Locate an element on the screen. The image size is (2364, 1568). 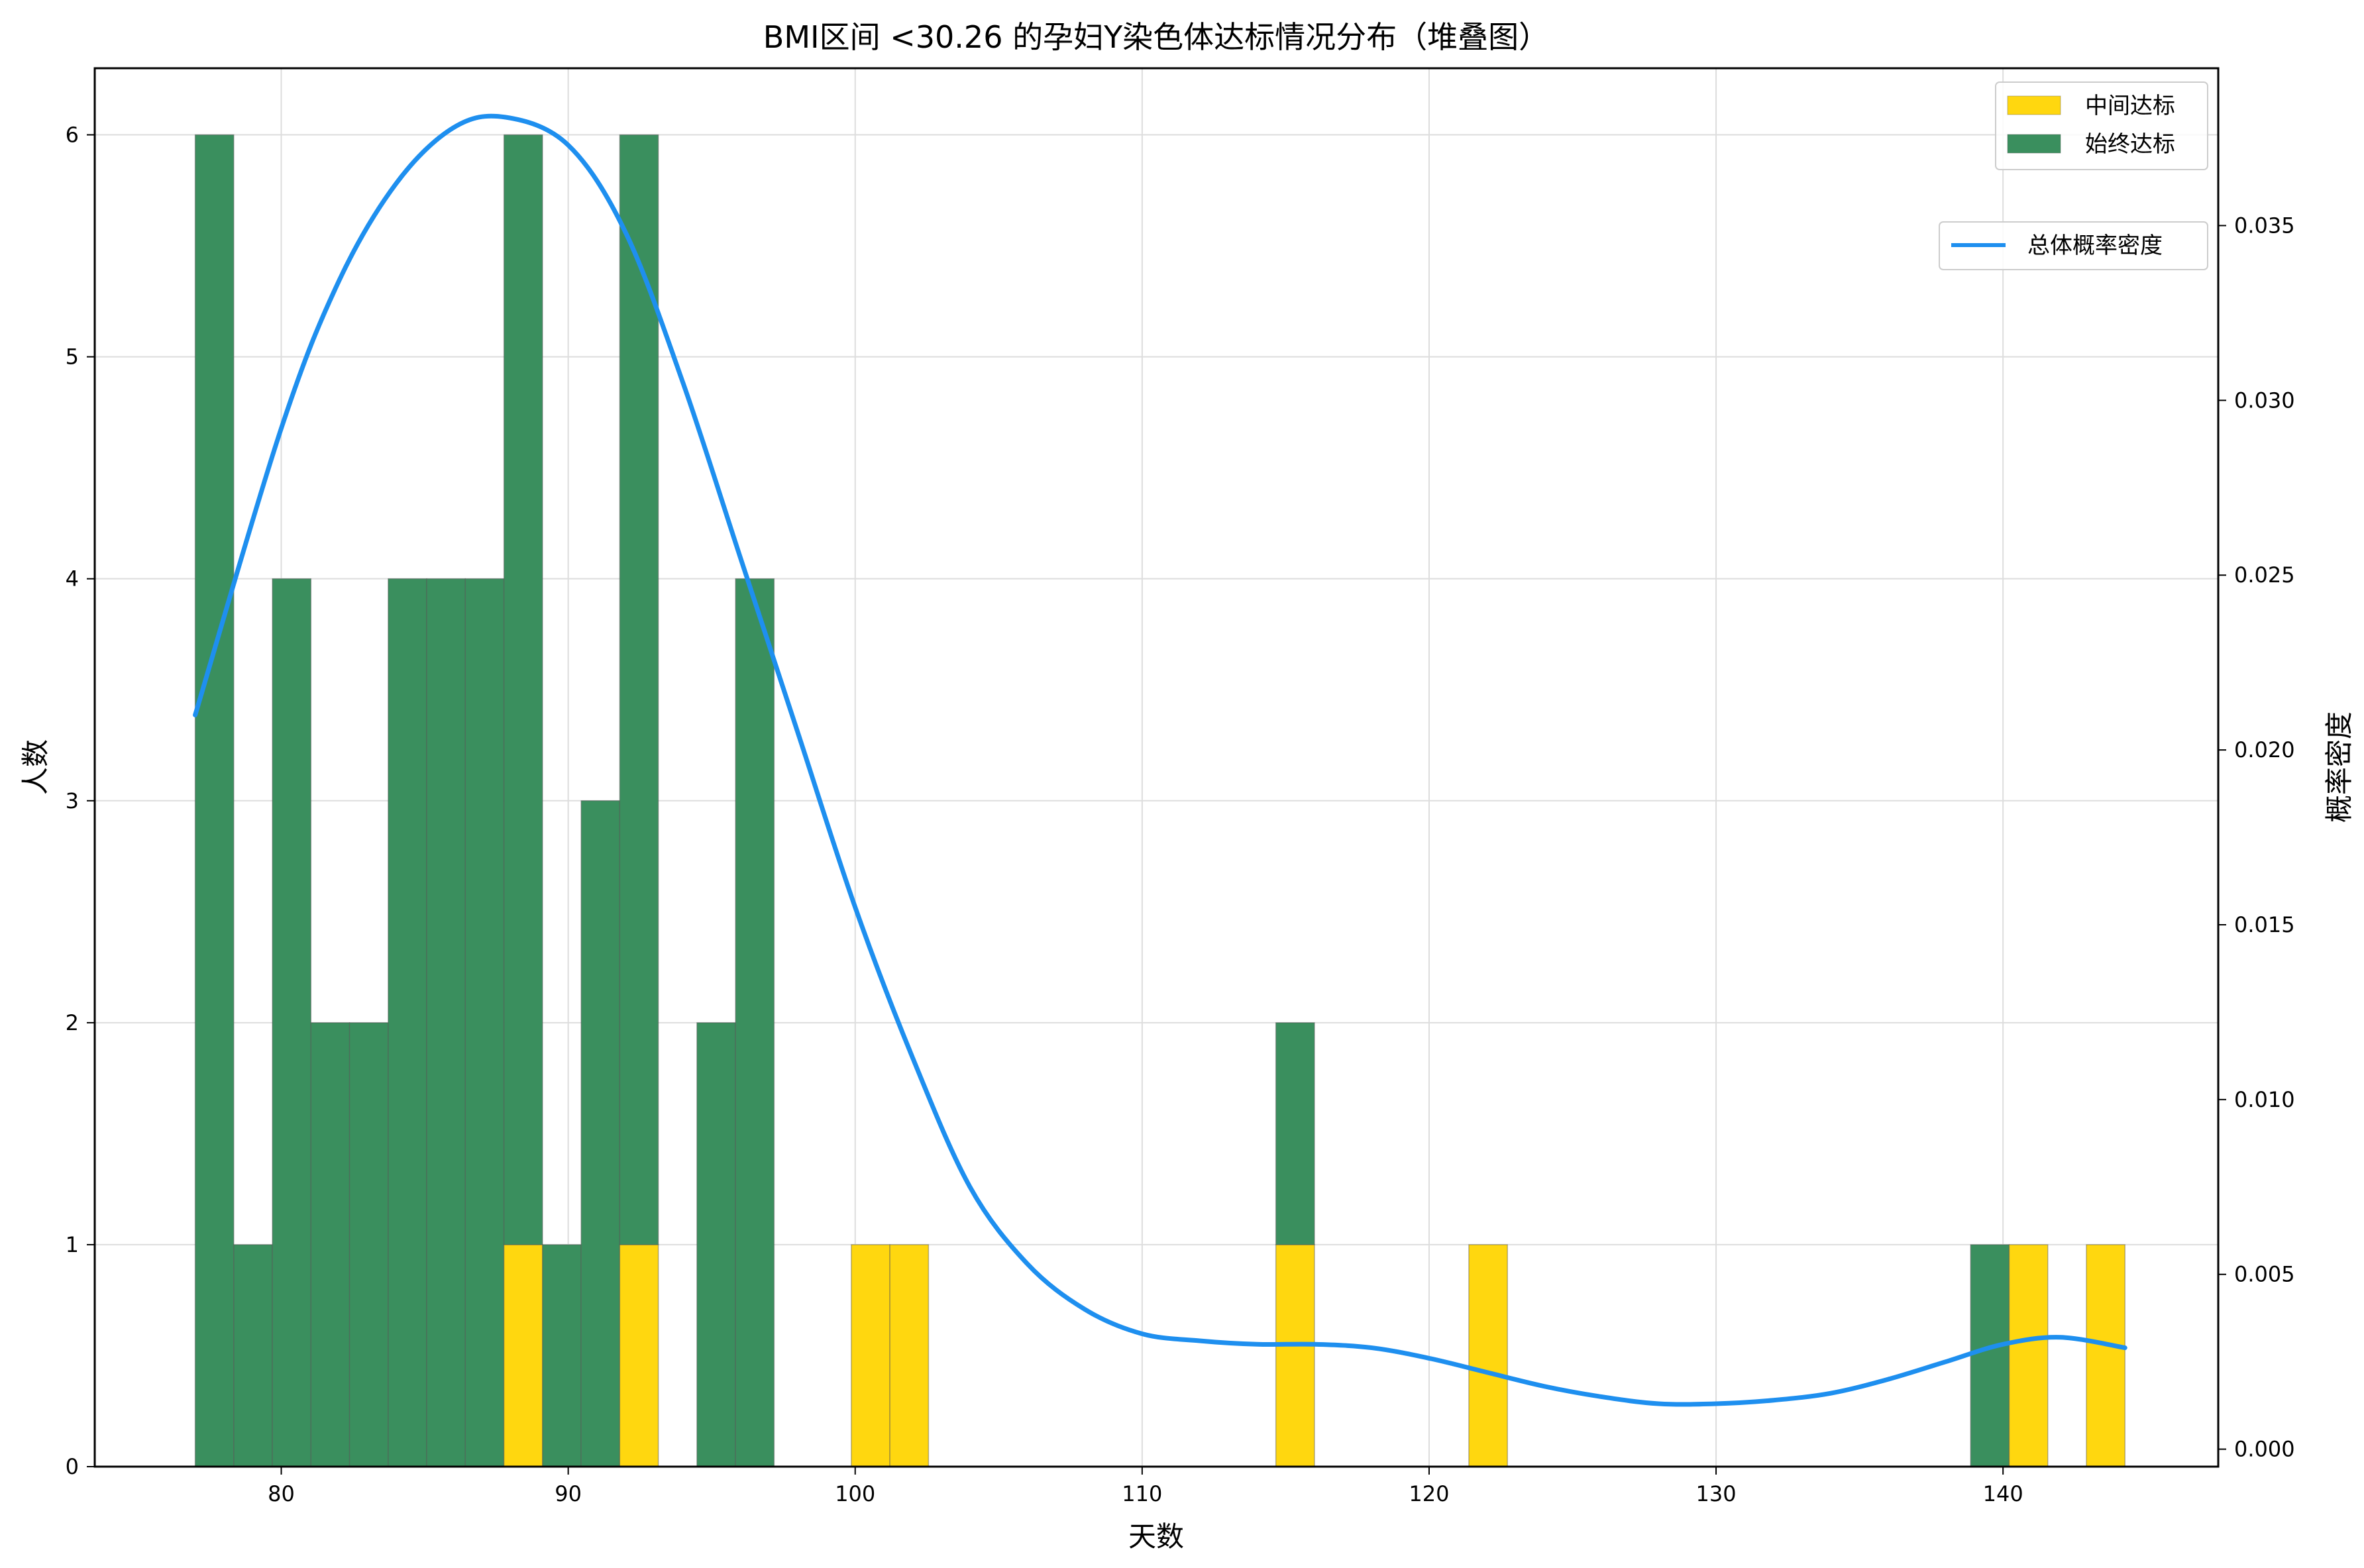
y2-axis-label: 概率密度 is located at coordinates (2339, 767).